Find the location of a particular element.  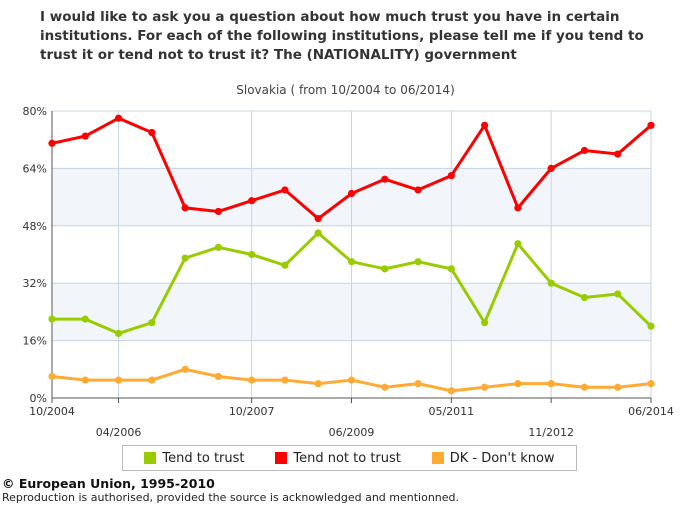

y-tick-label: 80% is located at coordinates (35, 111).